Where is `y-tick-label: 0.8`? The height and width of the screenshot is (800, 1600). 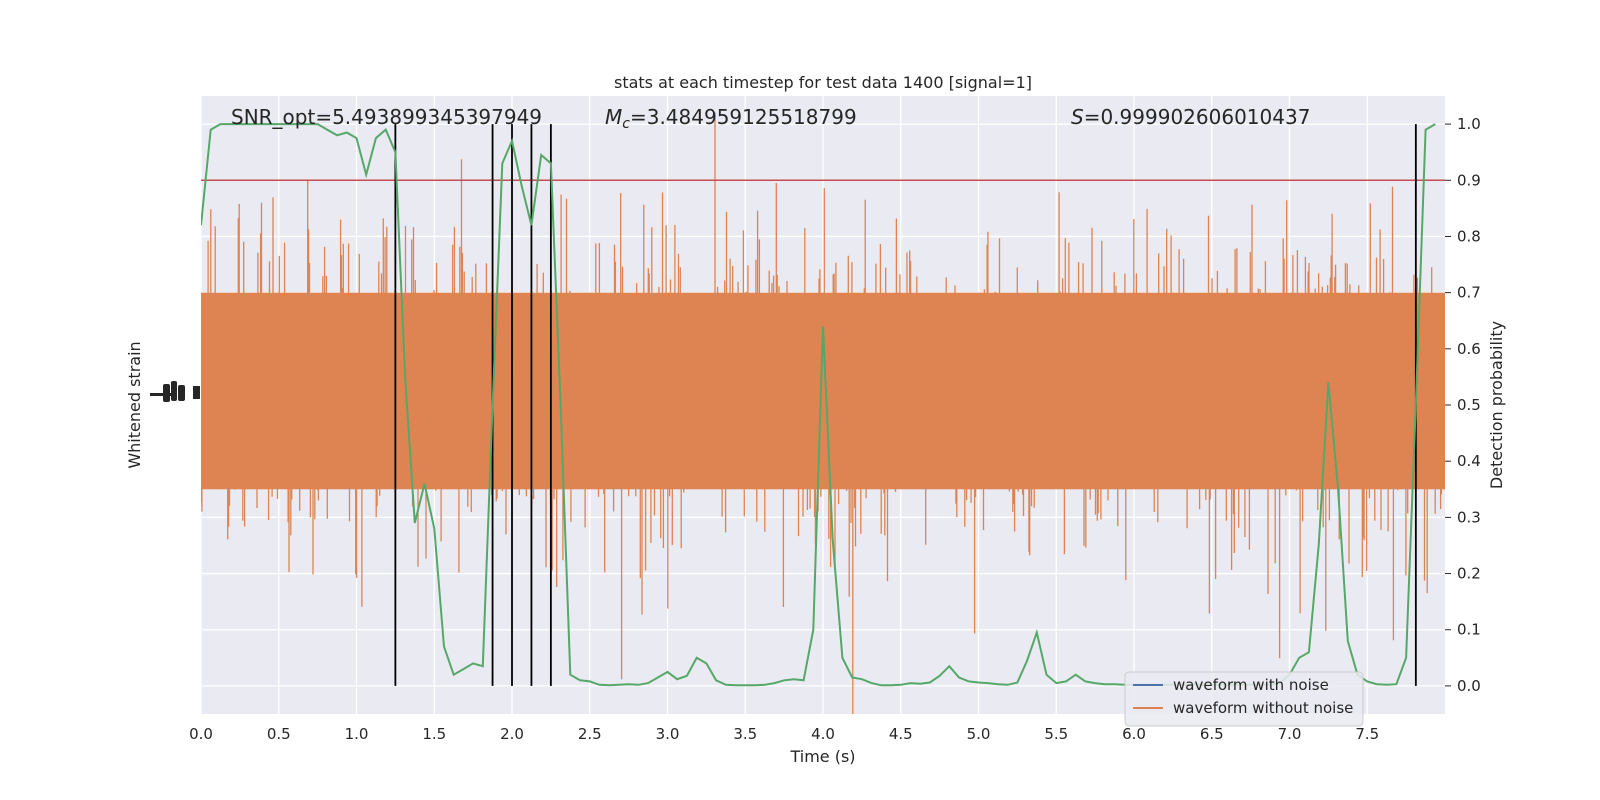
y-tick-label: 0.8 is located at coordinates (1469, 236).